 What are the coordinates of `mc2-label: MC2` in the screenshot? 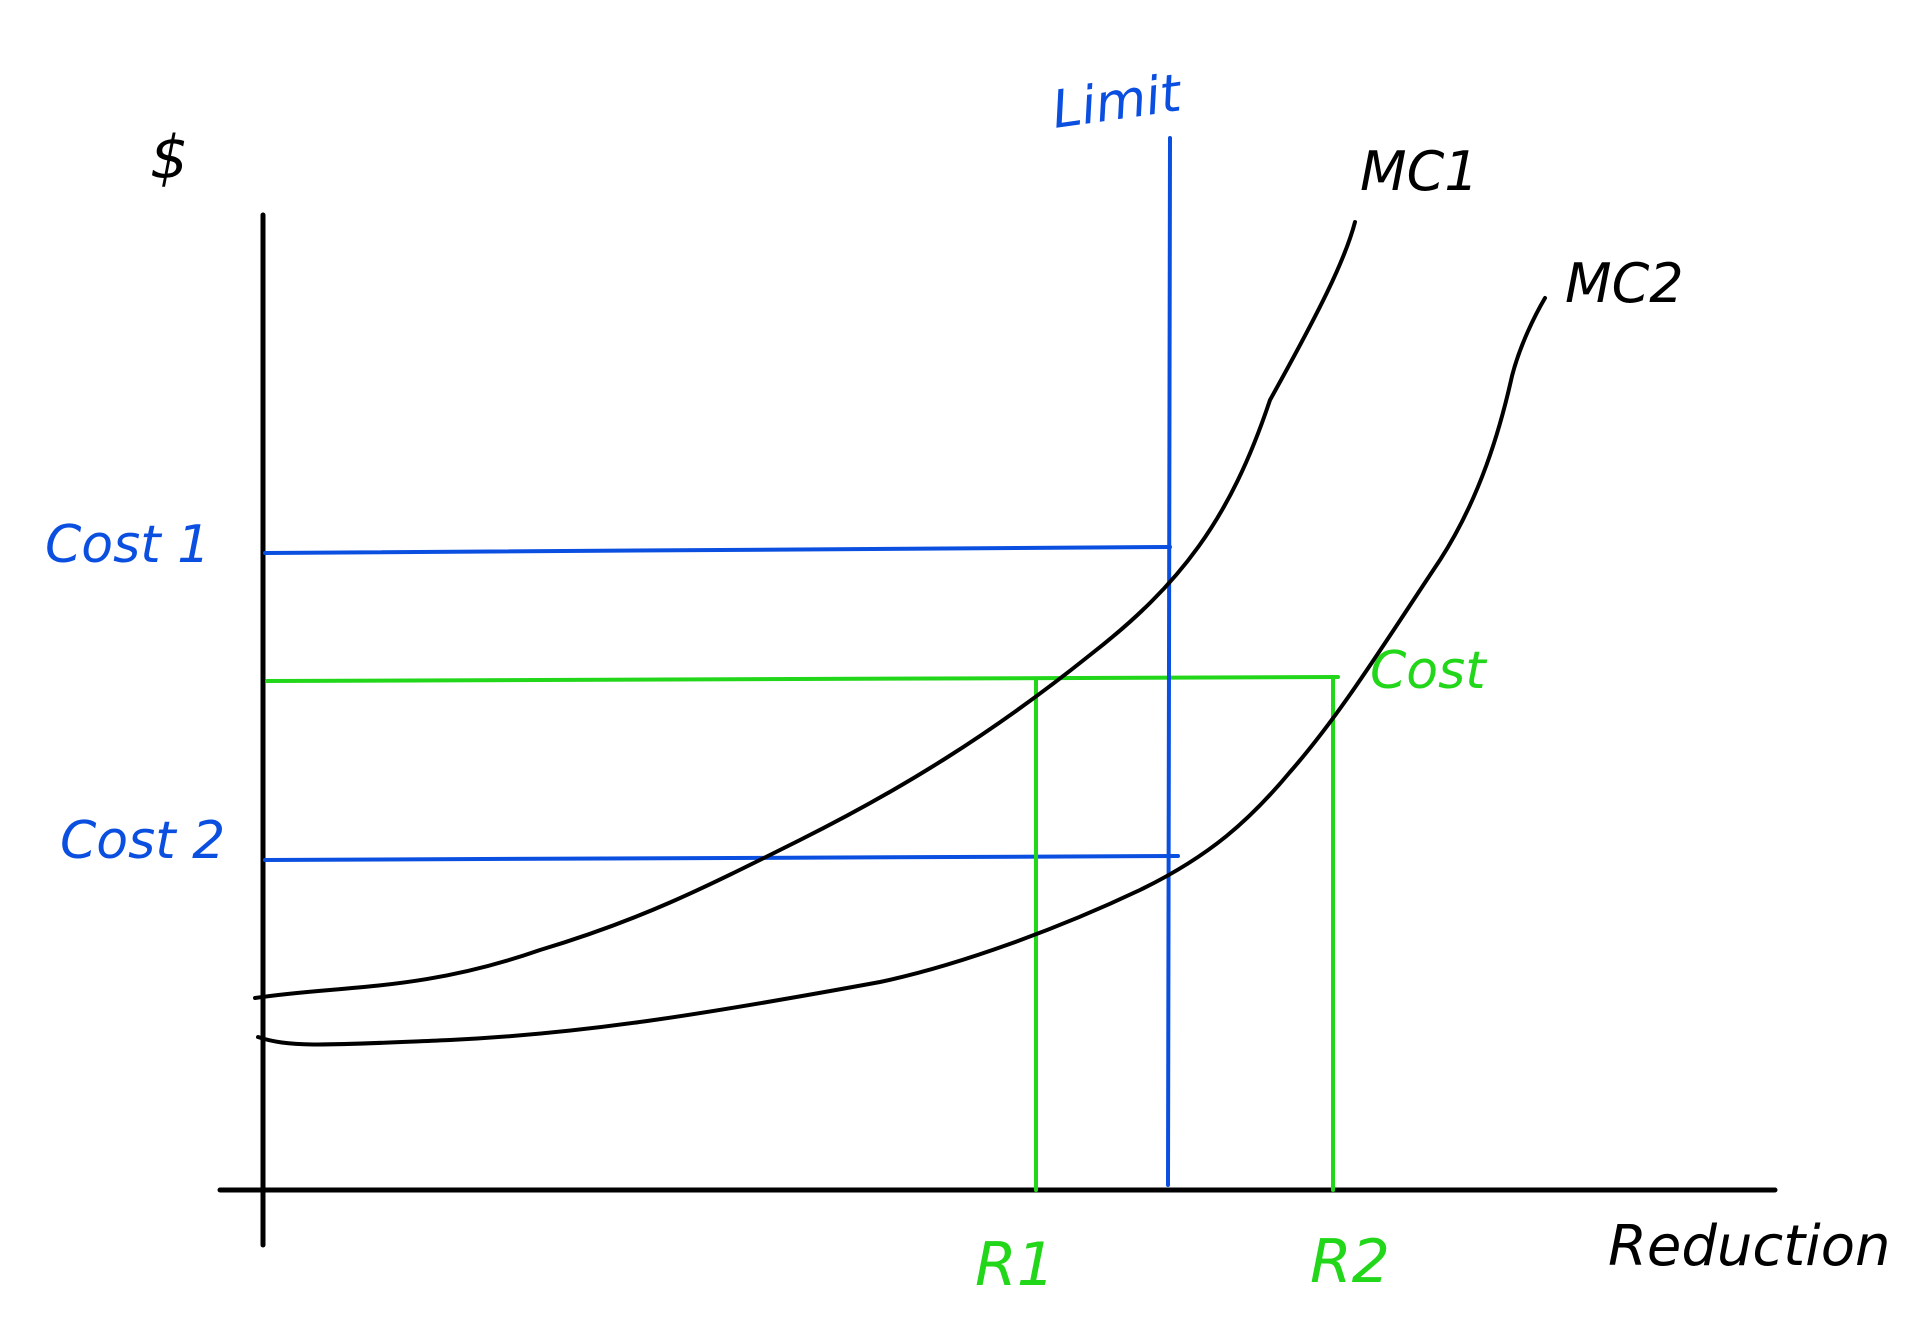 It's located at (1624, 283).